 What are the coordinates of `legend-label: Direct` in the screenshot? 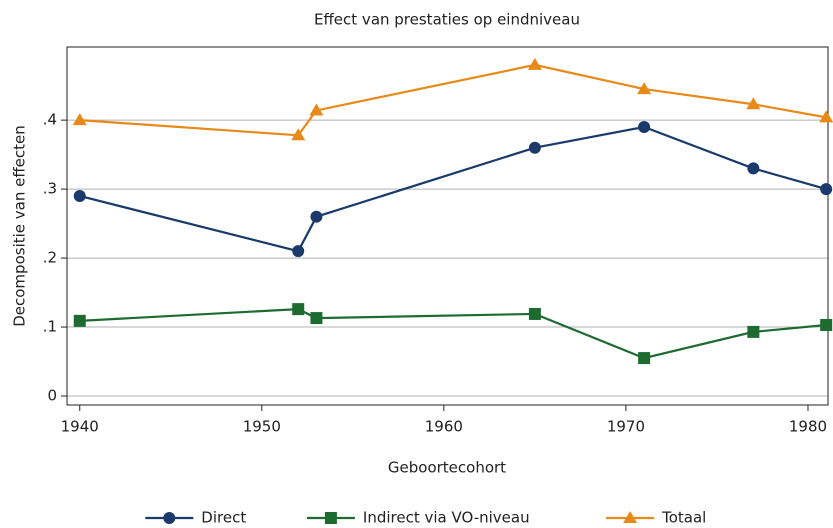 It's located at (223, 518).